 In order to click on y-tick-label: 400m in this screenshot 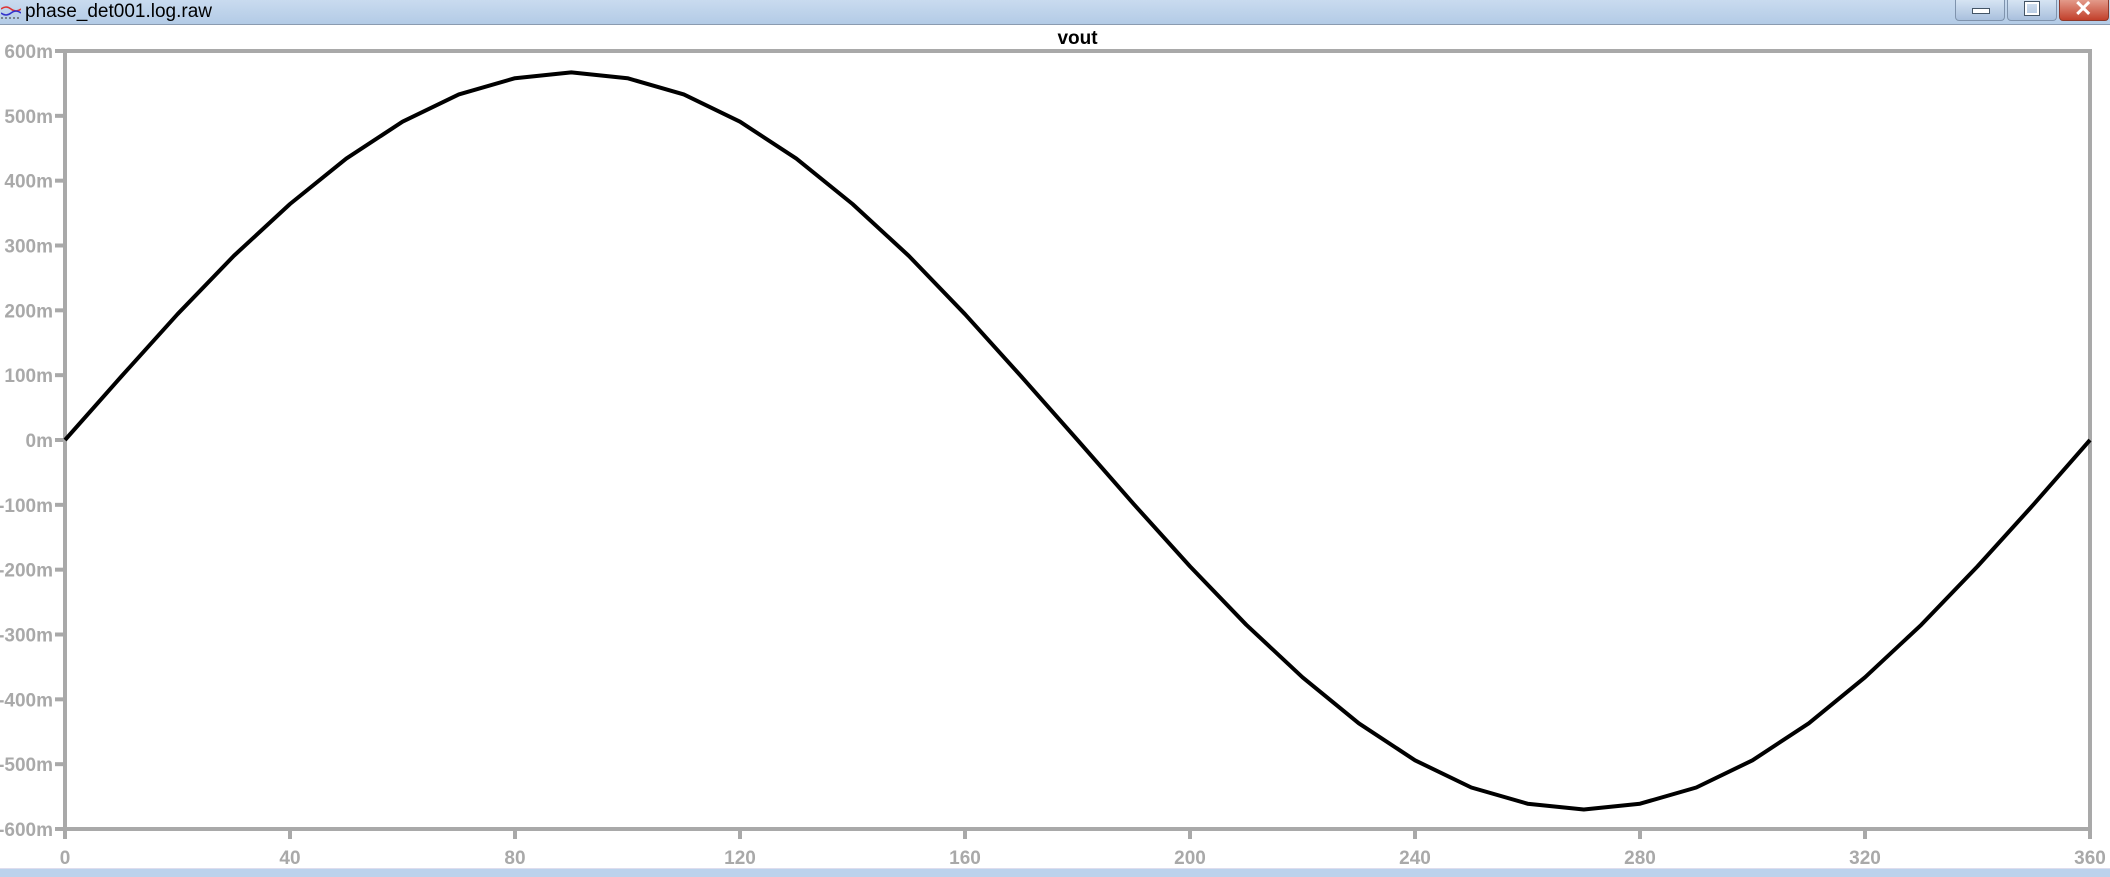, I will do `click(28, 182)`.